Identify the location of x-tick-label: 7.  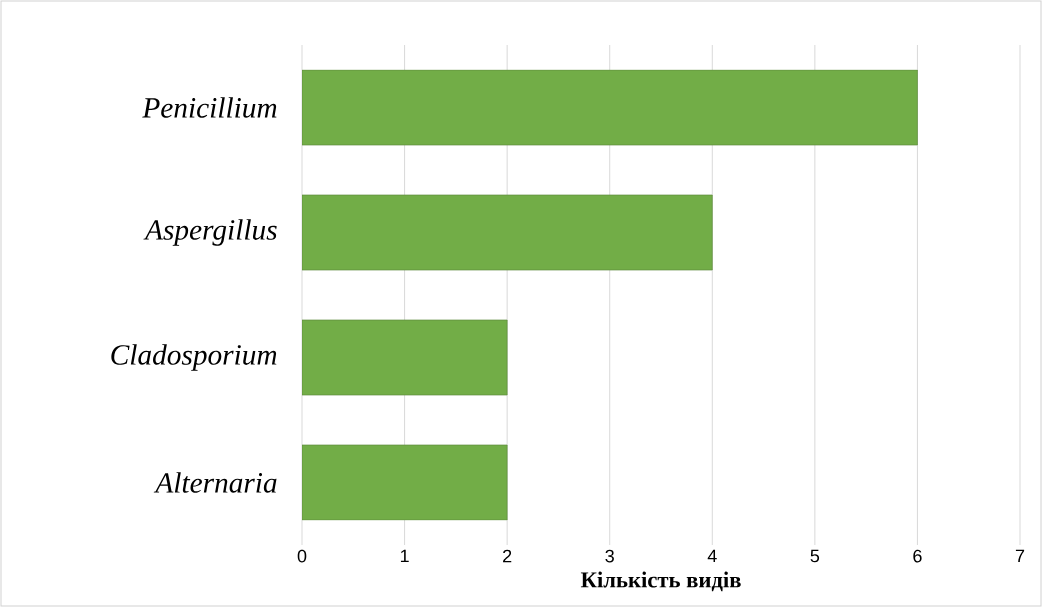
(1020, 556).